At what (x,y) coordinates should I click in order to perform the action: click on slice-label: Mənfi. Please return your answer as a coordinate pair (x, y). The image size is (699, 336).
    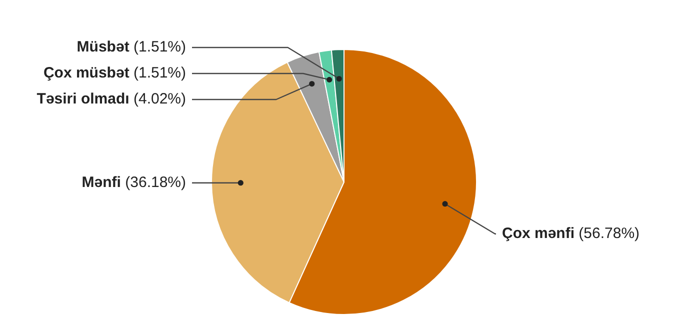
    Looking at the image, I should click on (101, 182).